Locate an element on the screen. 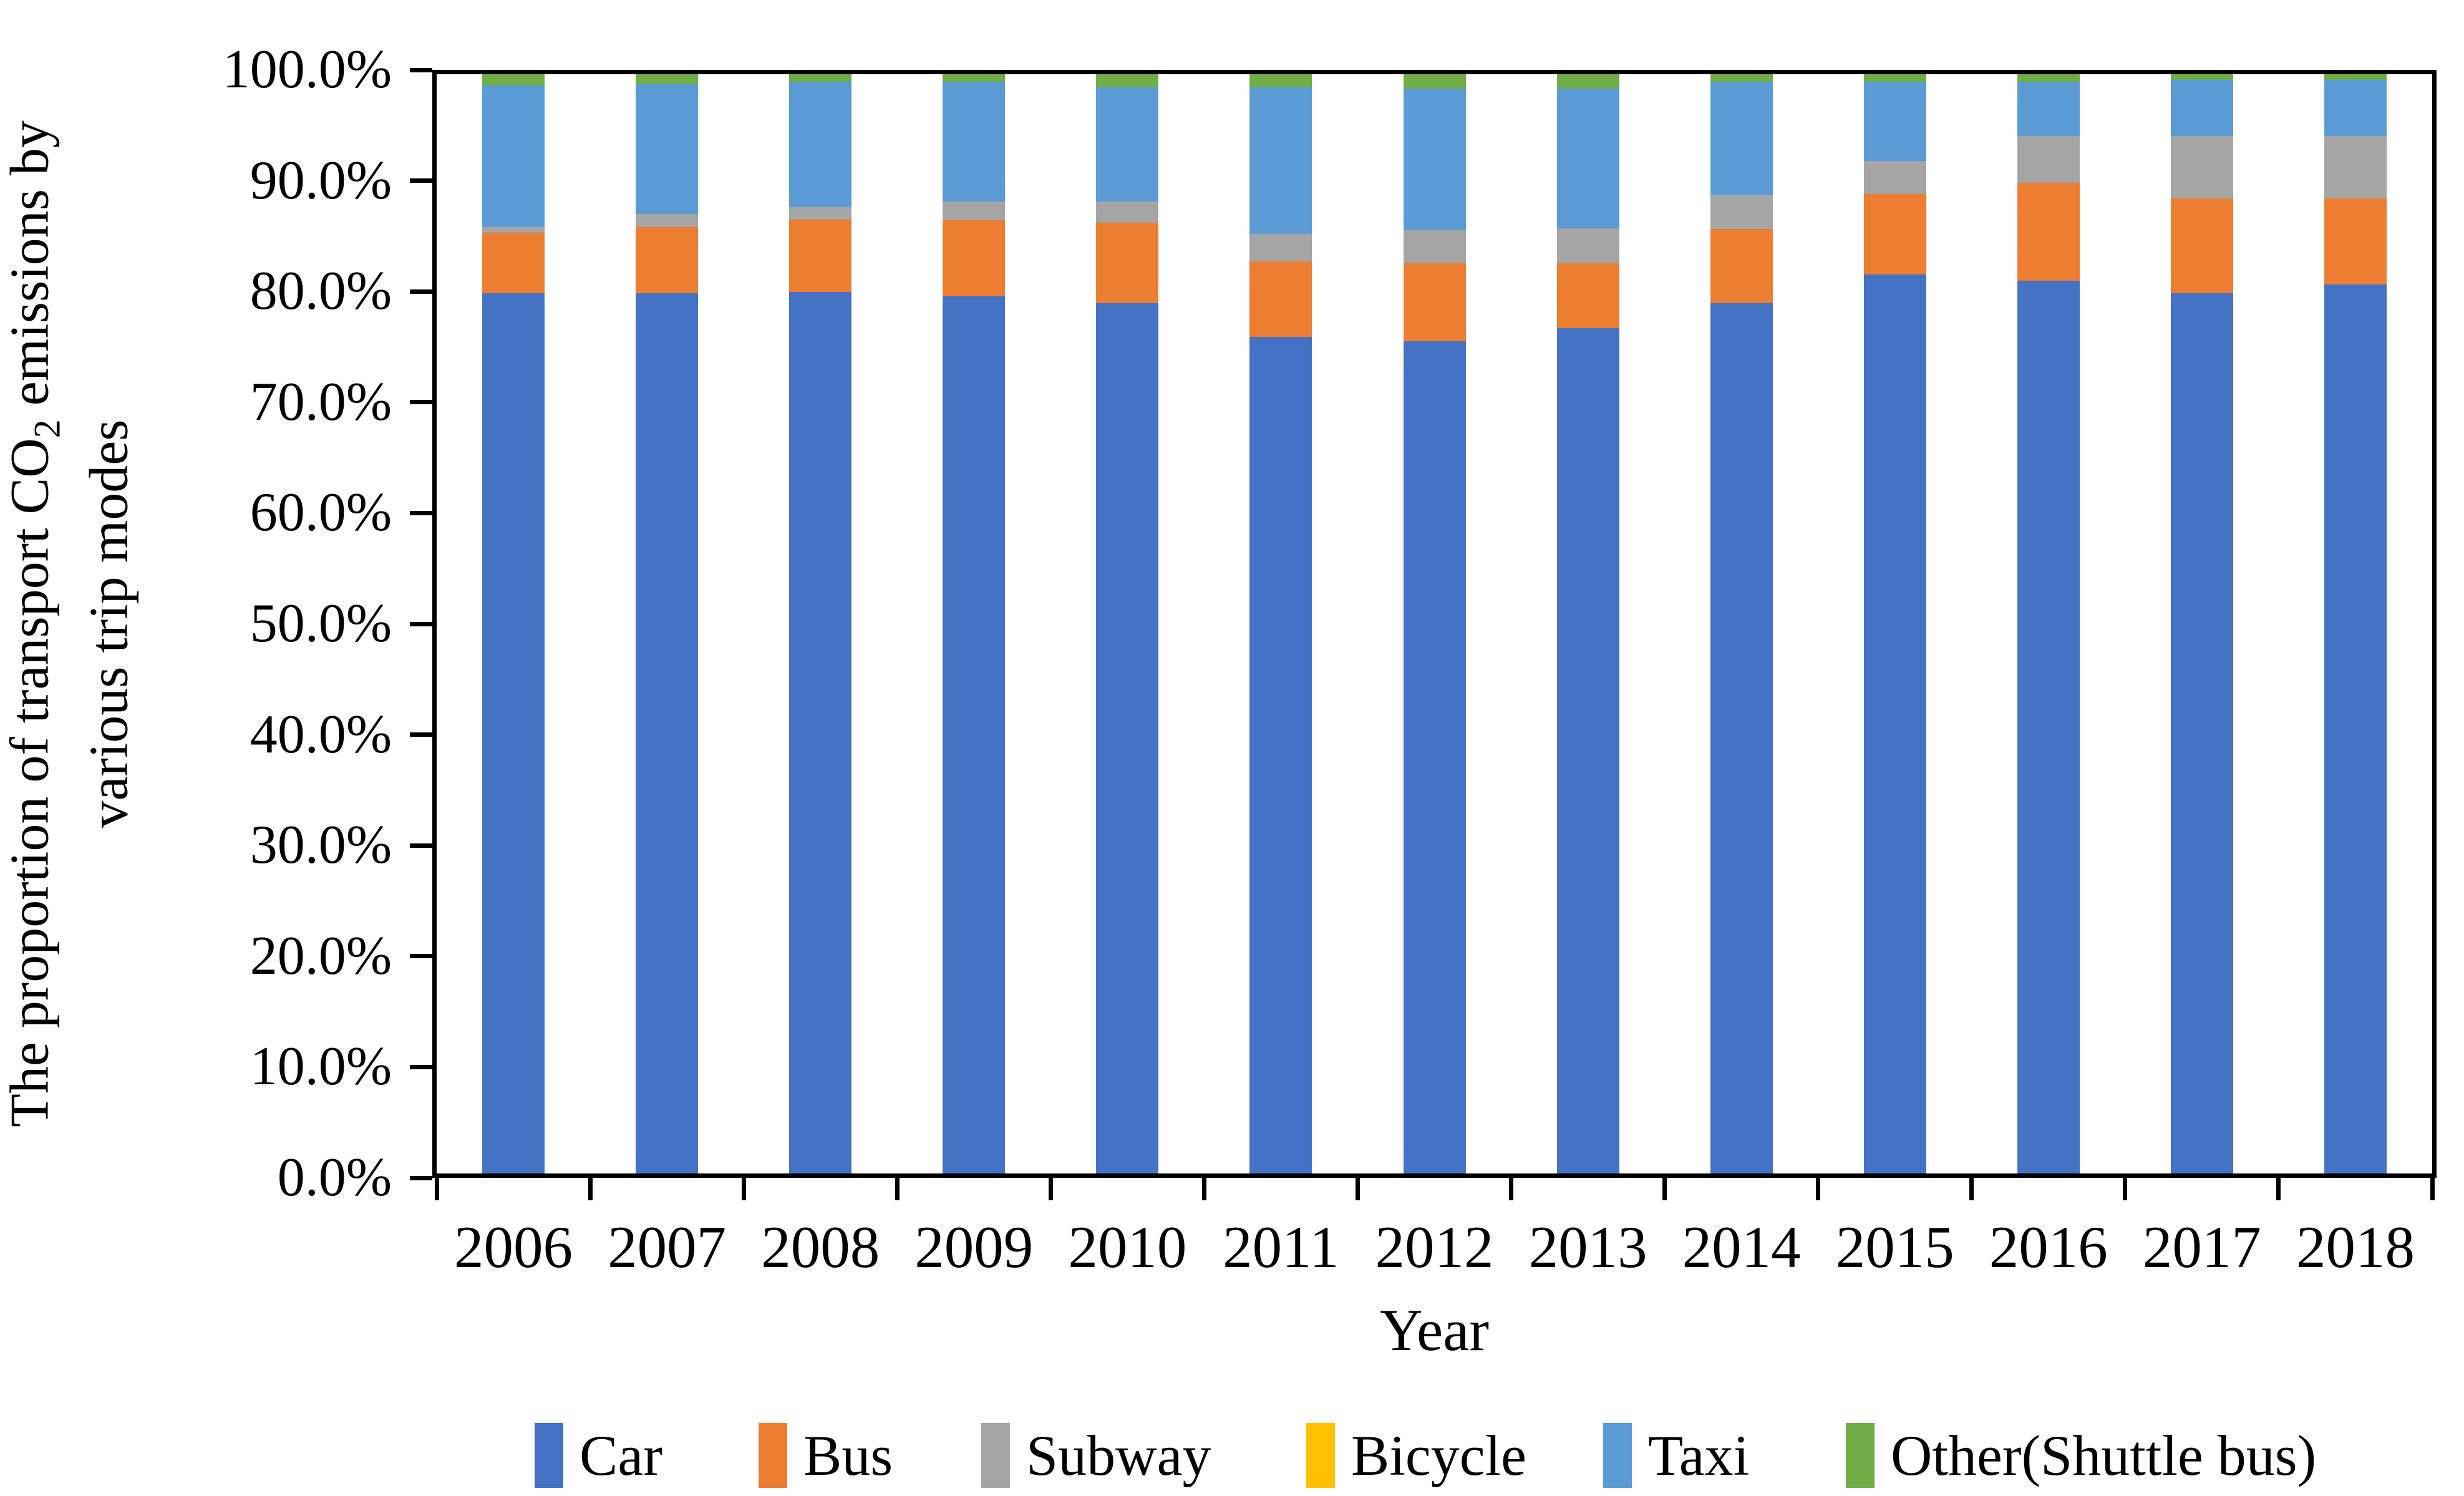  bar-column-2008 is located at coordinates (820, 624).